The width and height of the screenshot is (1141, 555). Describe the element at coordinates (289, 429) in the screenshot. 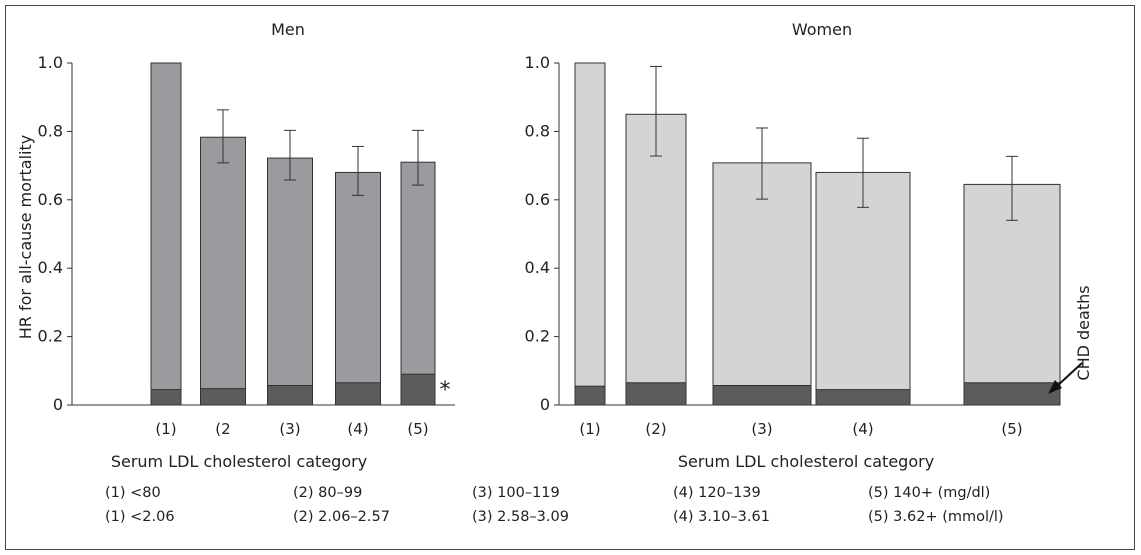

I see `men-category-label: (3)` at that location.